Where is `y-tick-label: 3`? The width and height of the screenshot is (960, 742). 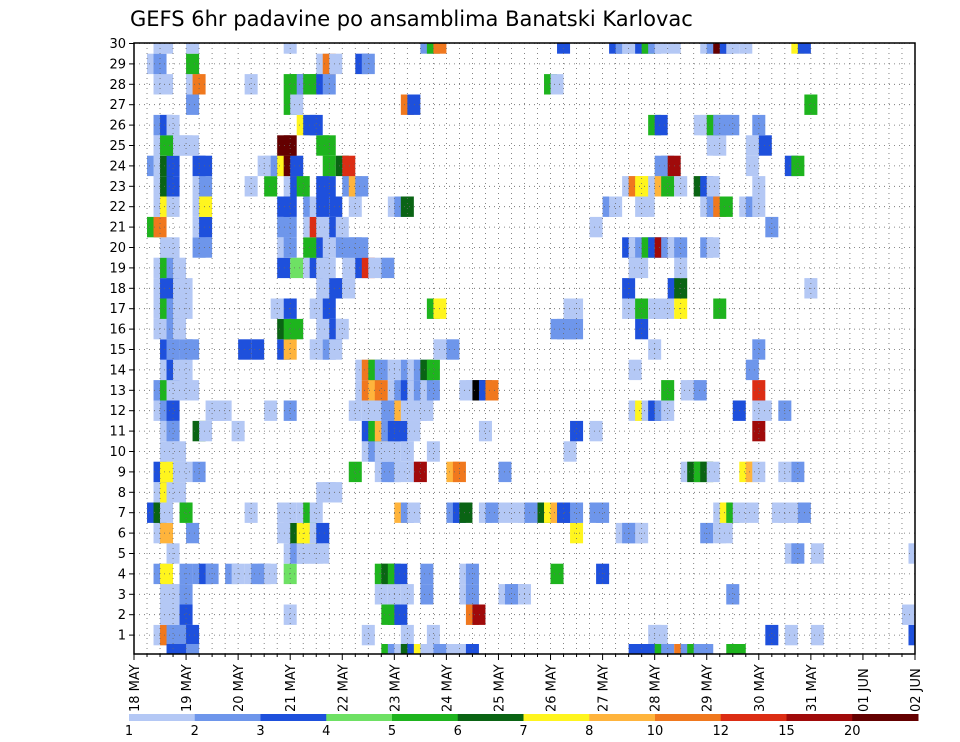 y-tick-label: 3 is located at coordinates (122, 595).